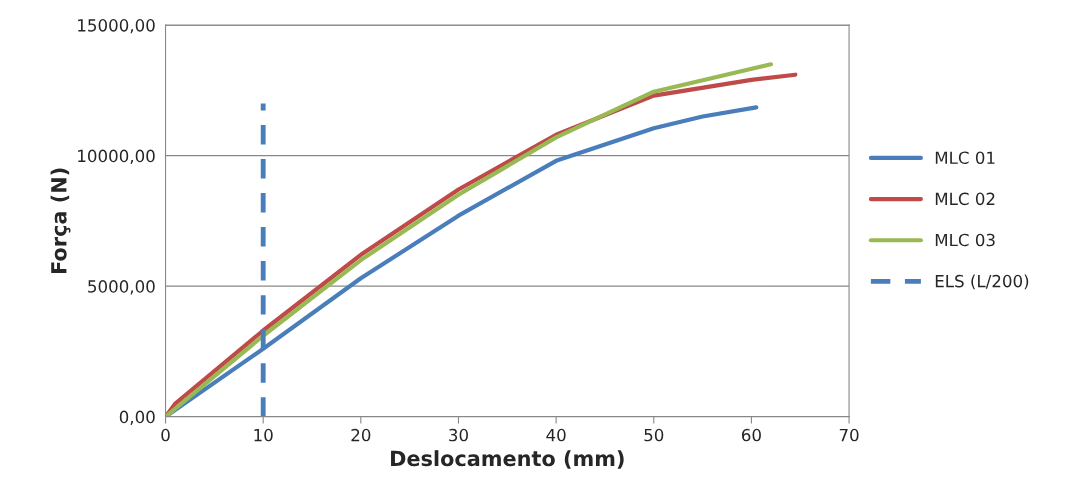  What do you see at coordinates (116, 26) in the screenshot?
I see `y-tick-label: 15000,00` at bounding box center [116, 26].